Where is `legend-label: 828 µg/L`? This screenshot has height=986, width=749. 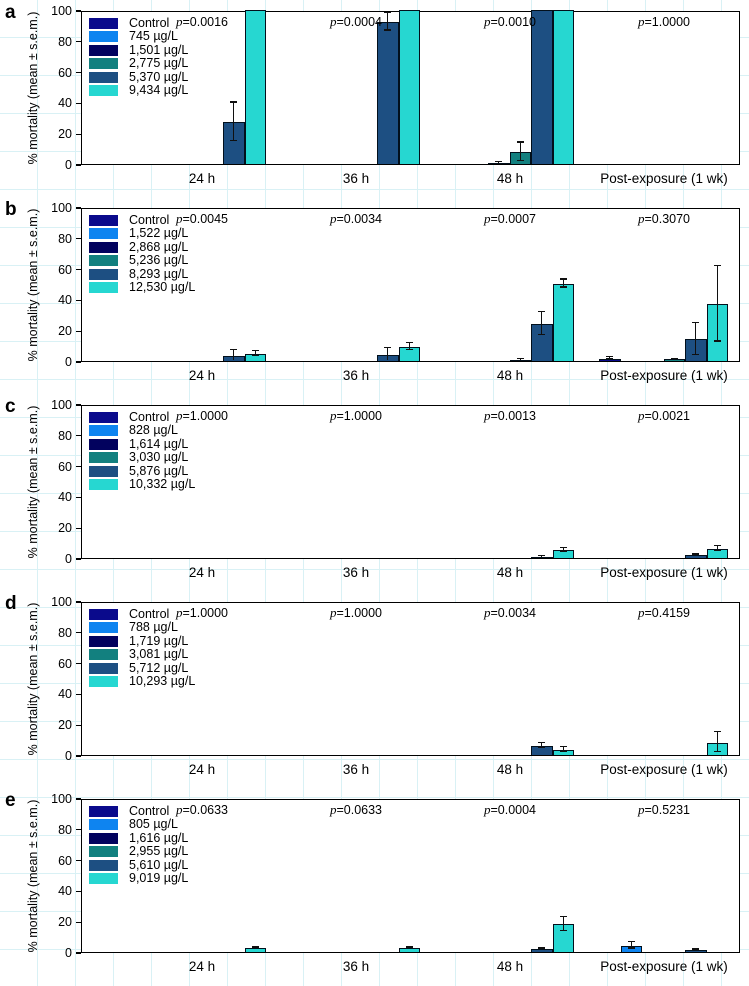
legend-label: 828 µg/L is located at coordinates (153, 430).